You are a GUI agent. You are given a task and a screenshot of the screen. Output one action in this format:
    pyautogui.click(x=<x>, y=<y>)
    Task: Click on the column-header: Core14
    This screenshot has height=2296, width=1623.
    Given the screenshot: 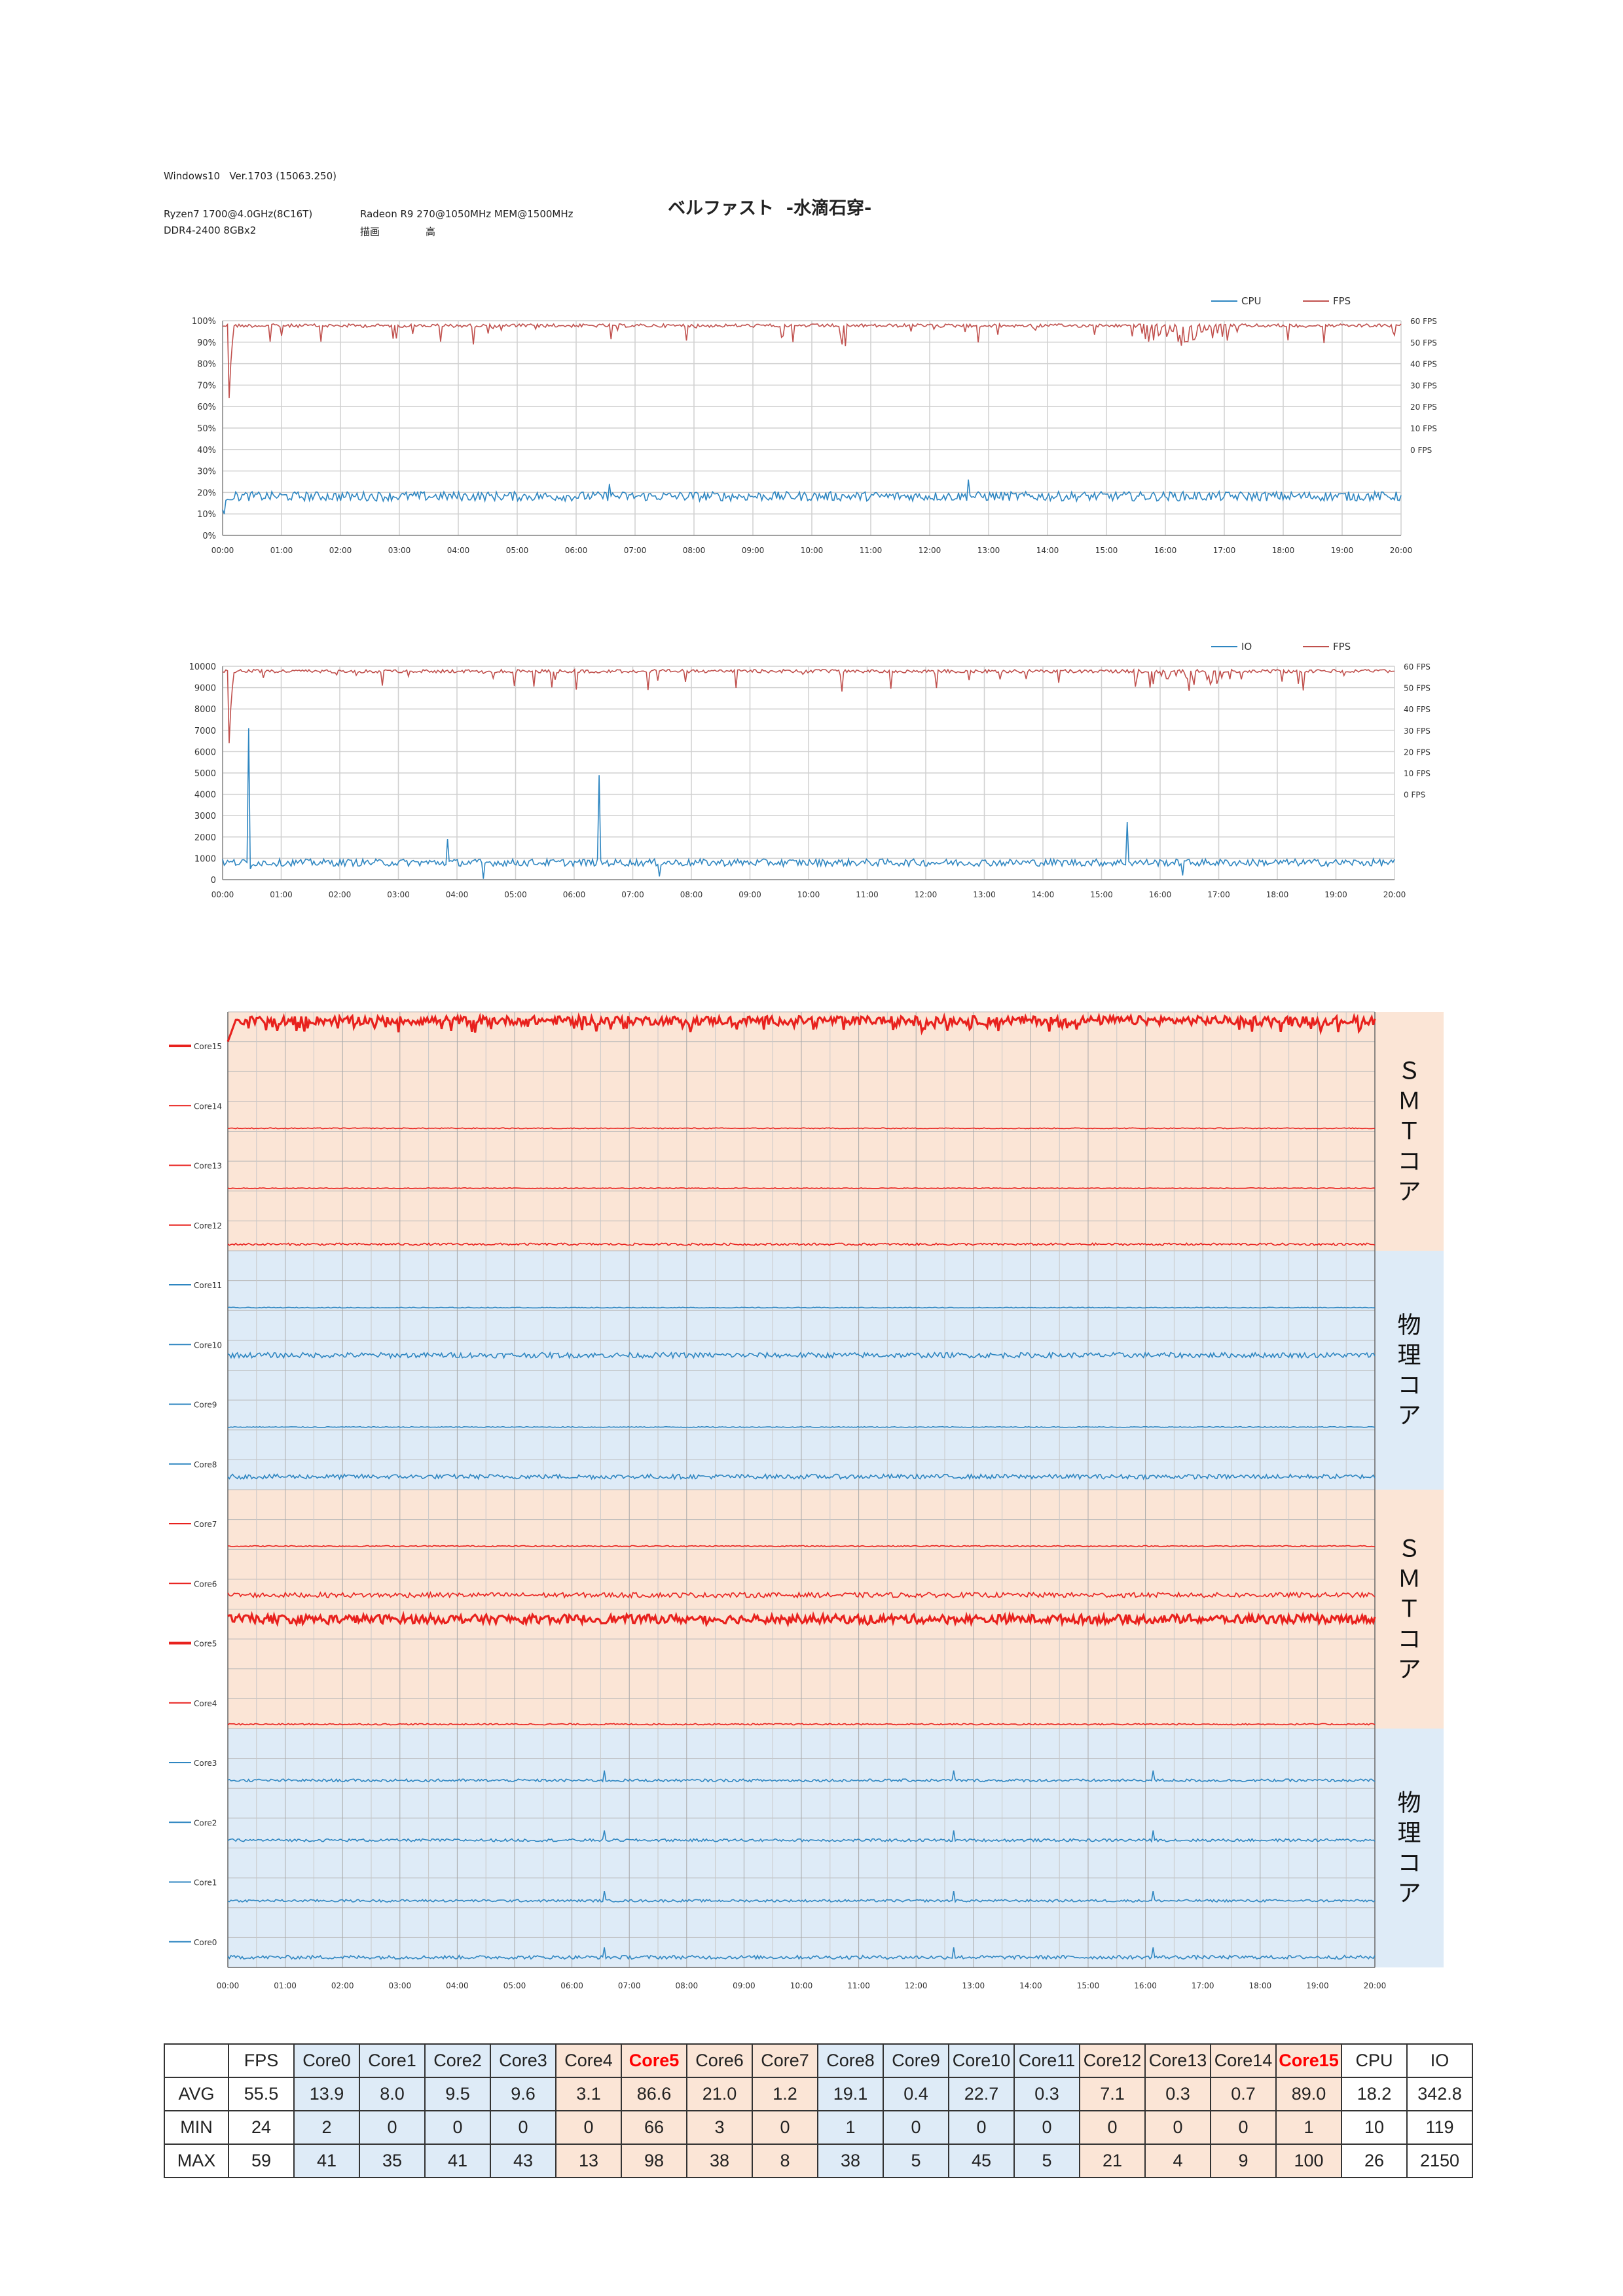 What is the action you would take?
    pyautogui.click(x=1243, y=2060)
    